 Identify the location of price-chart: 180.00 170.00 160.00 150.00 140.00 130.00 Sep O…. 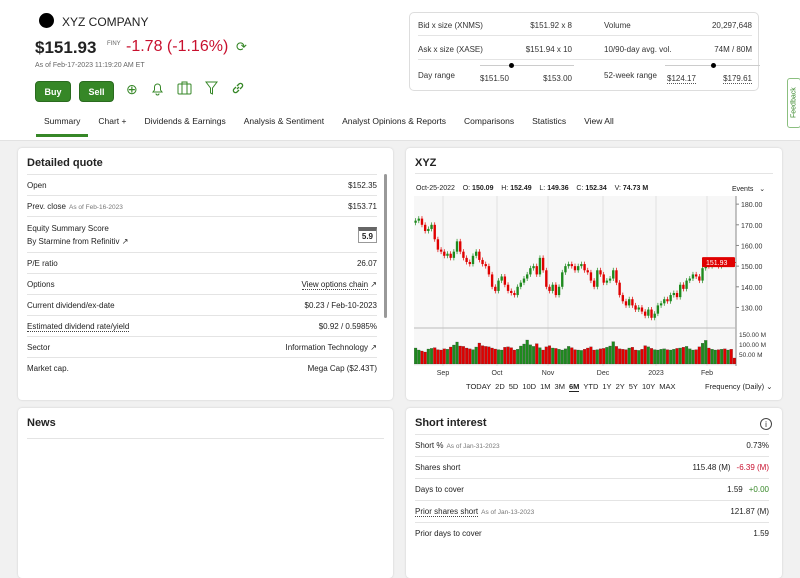
(594, 288).